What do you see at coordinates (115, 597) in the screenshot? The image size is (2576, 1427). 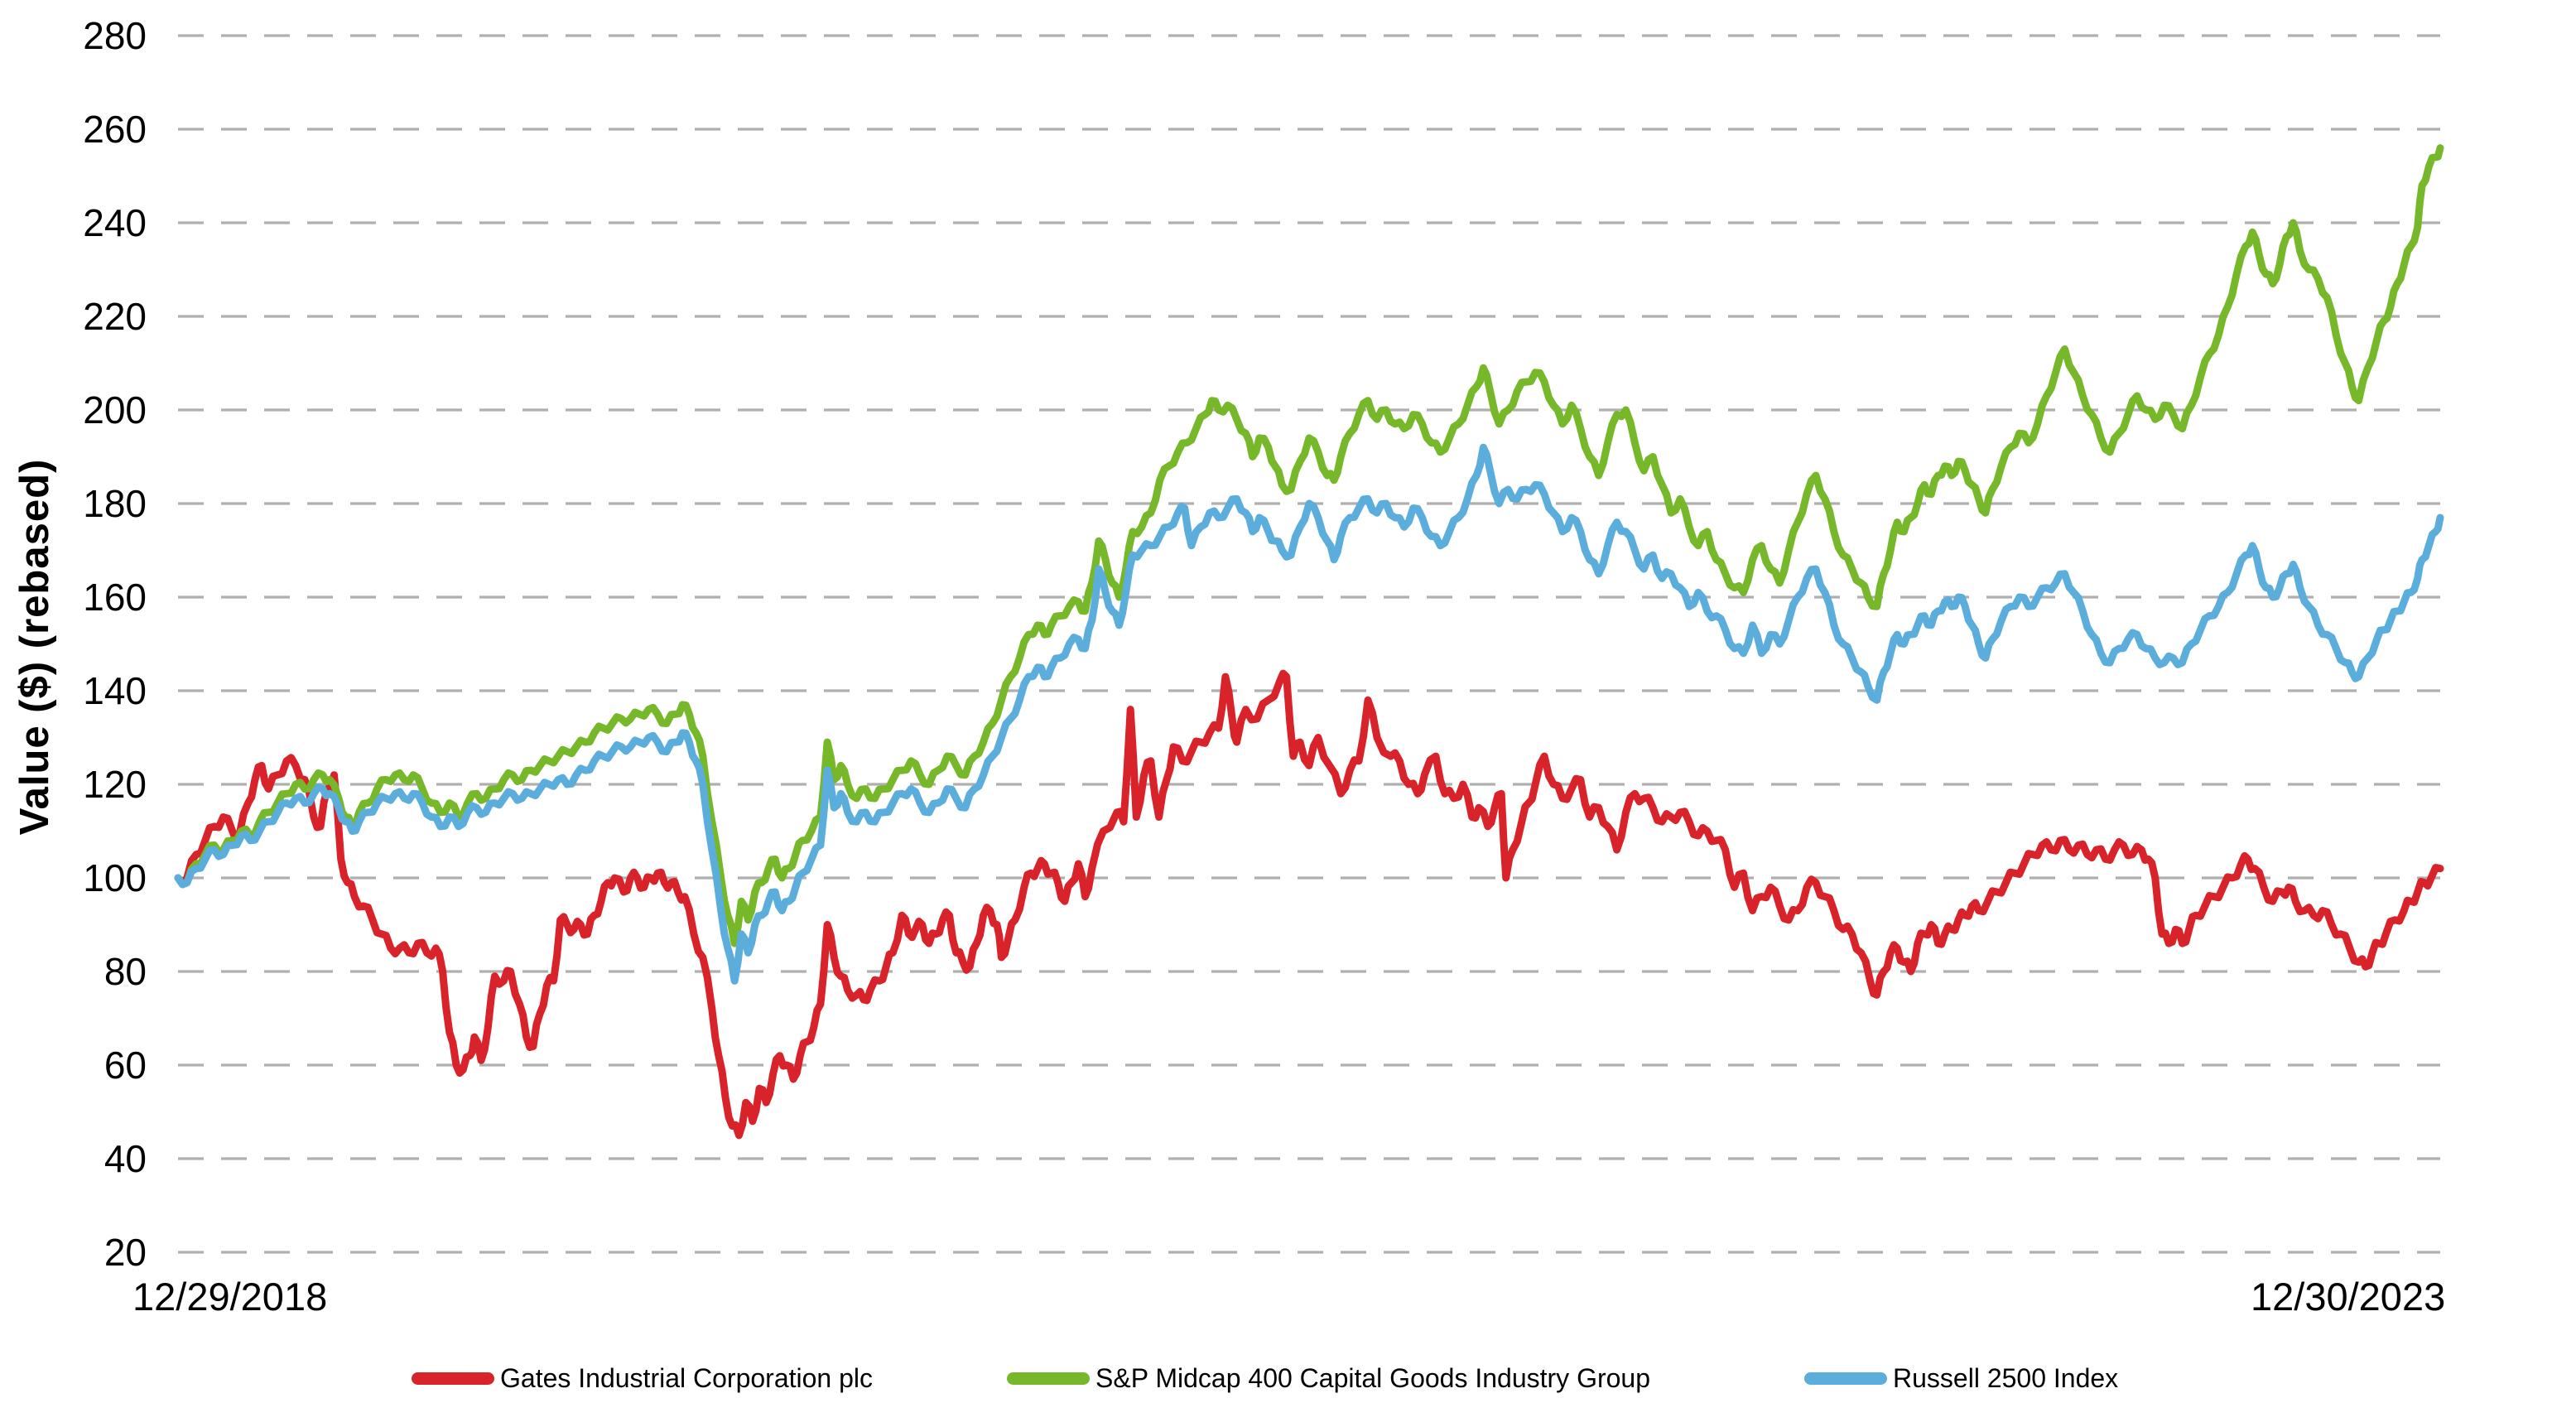 I see `y-tick-160: 160` at bounding box center [115, 597].